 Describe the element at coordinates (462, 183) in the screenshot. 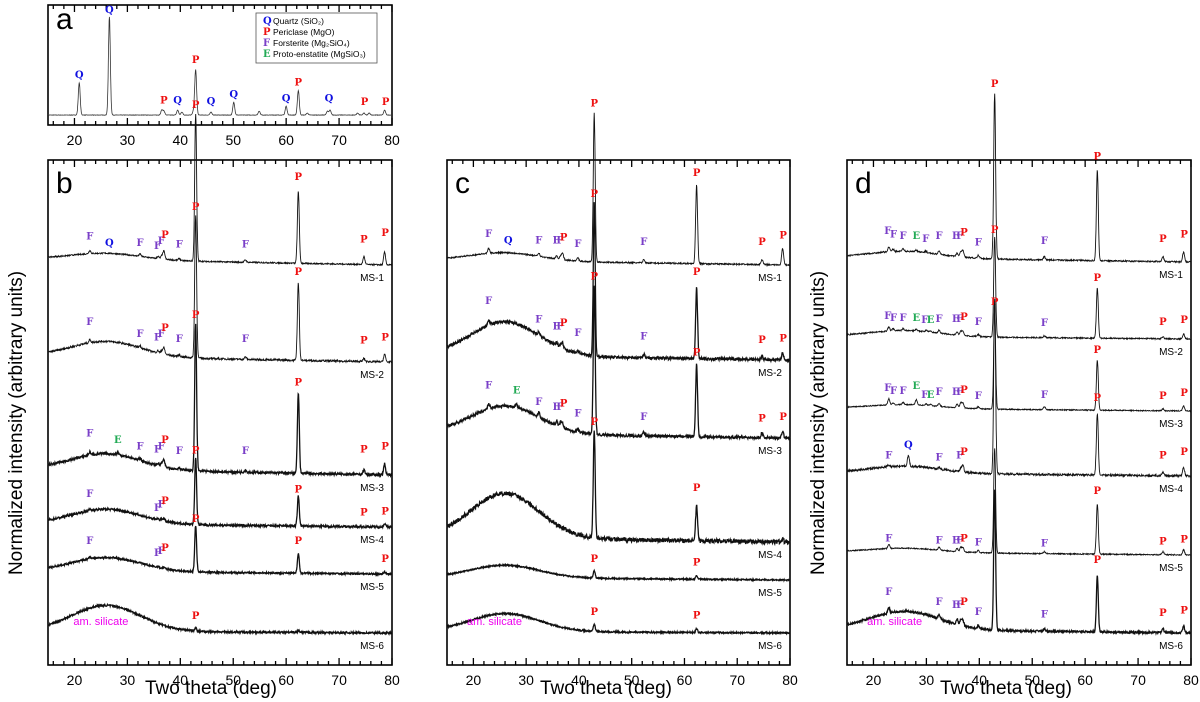

I see `panel-letter: c` at that location.